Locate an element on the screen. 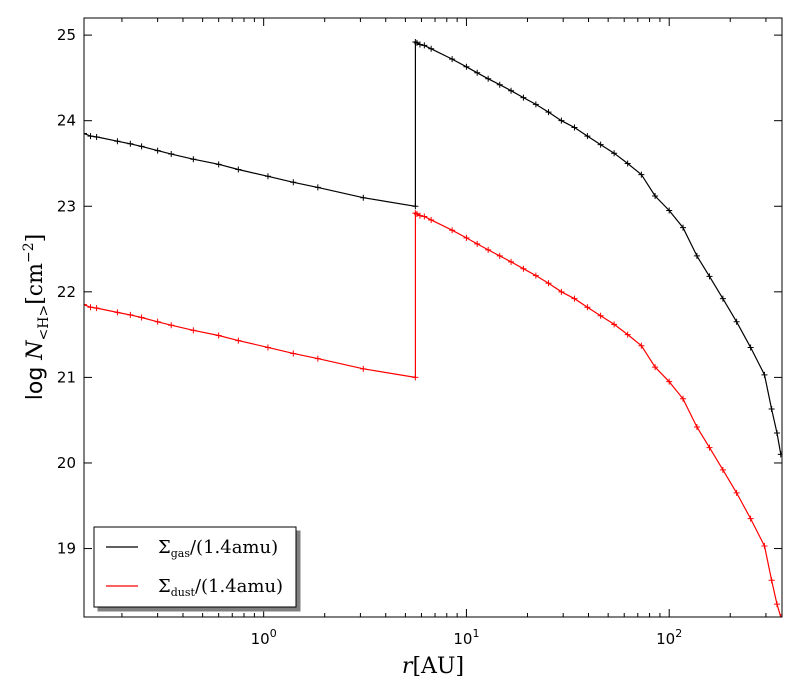 This screenshot has height=700, width=800. legend: Σgas/(1.4amu) Σdust/(1.4amu) is located at coordinates (195, 567).